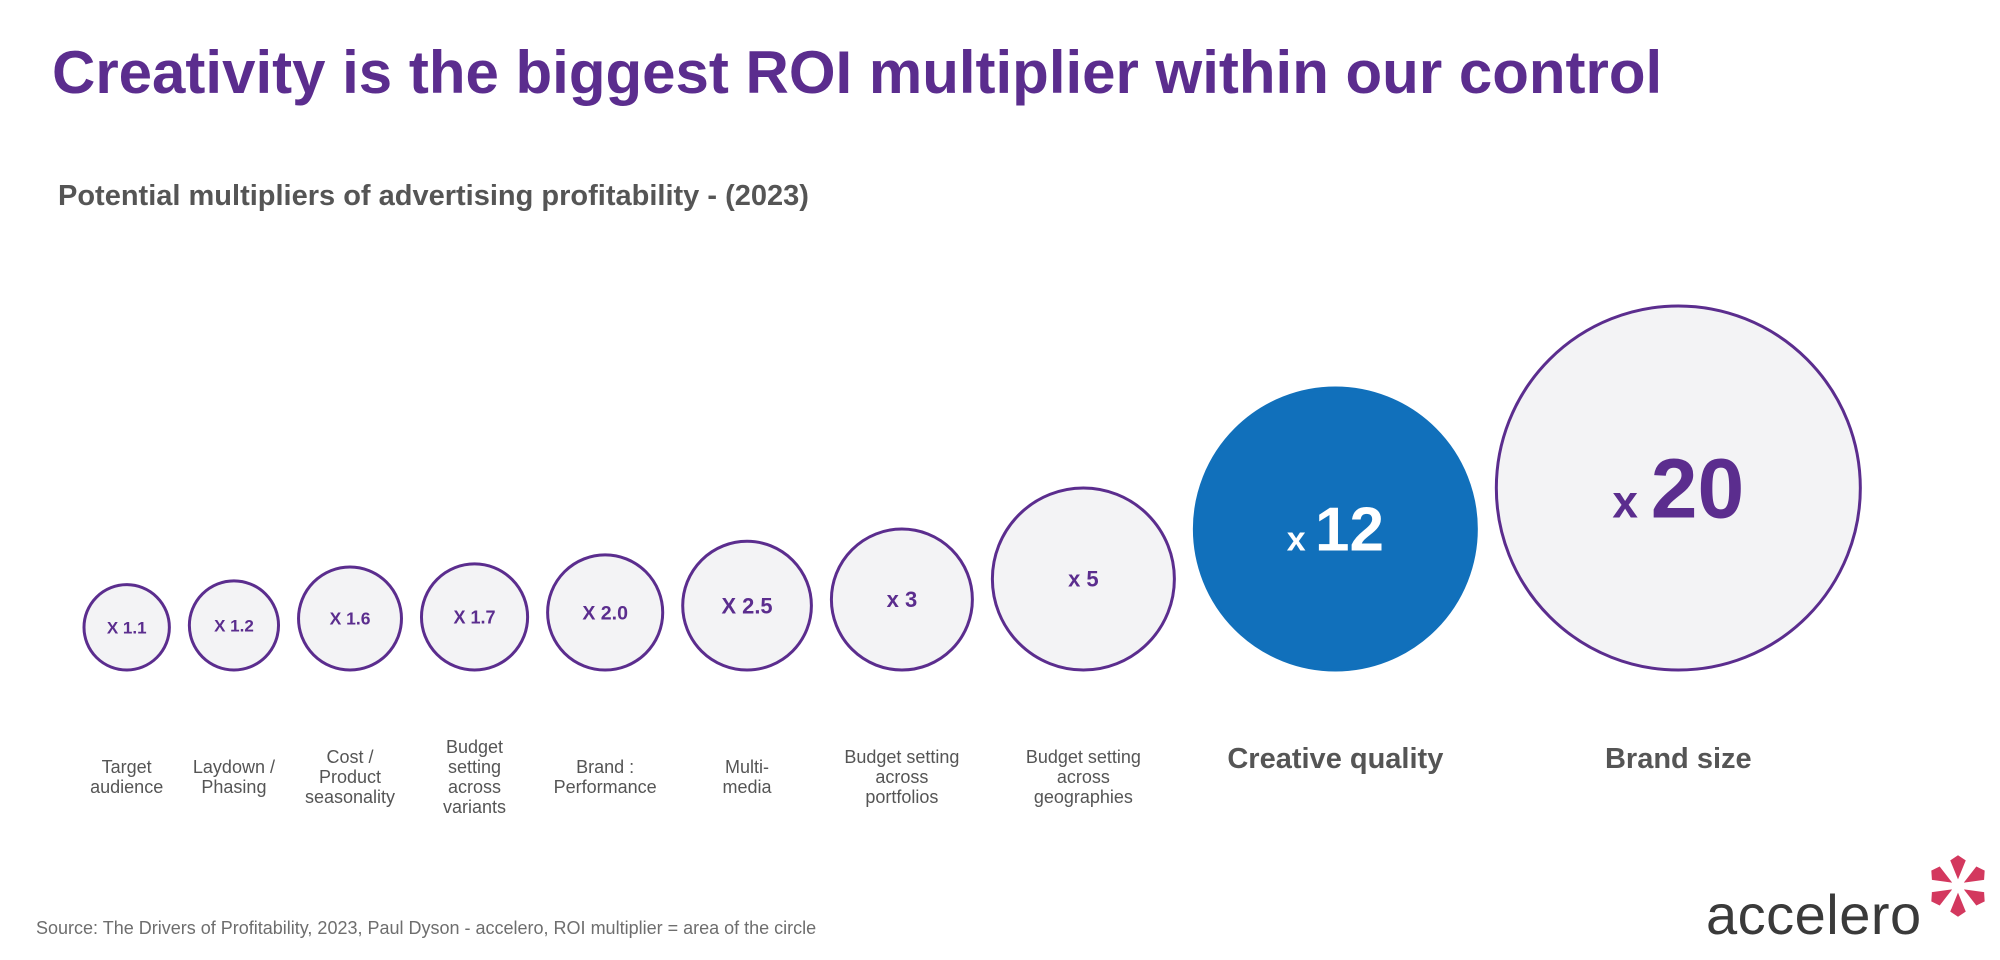 This screenshot has width=2000, height=960. Describe the element at coordinates (1814, 914) in the screenshot. I see `logo-wordmark: accelero` at that location.